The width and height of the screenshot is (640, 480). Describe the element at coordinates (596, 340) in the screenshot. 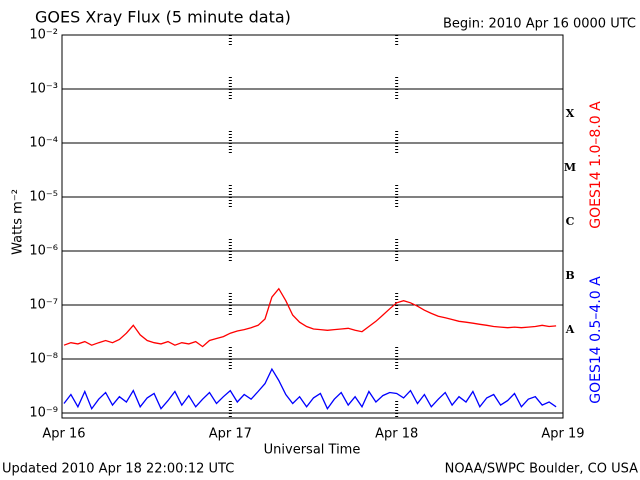

I see `legend-label: GOES14 0.5–4.0 A` at that location.